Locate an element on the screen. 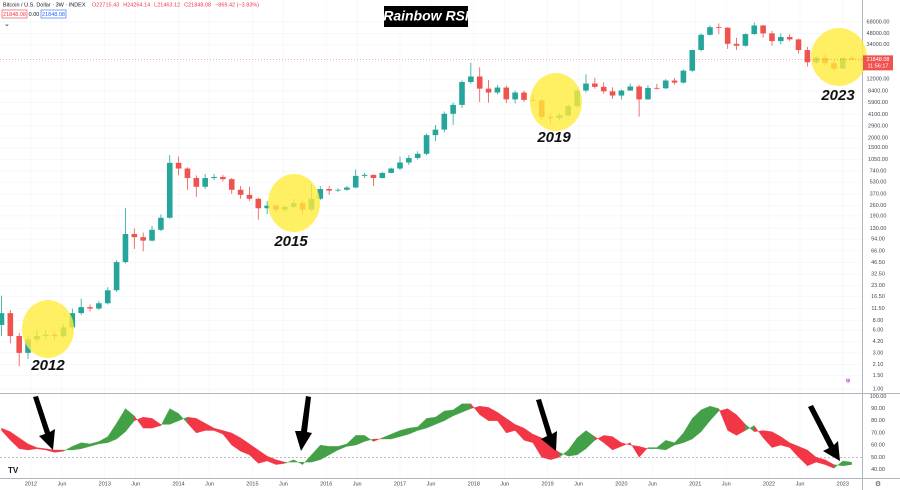  header-box is located at coordinates (14, 14).